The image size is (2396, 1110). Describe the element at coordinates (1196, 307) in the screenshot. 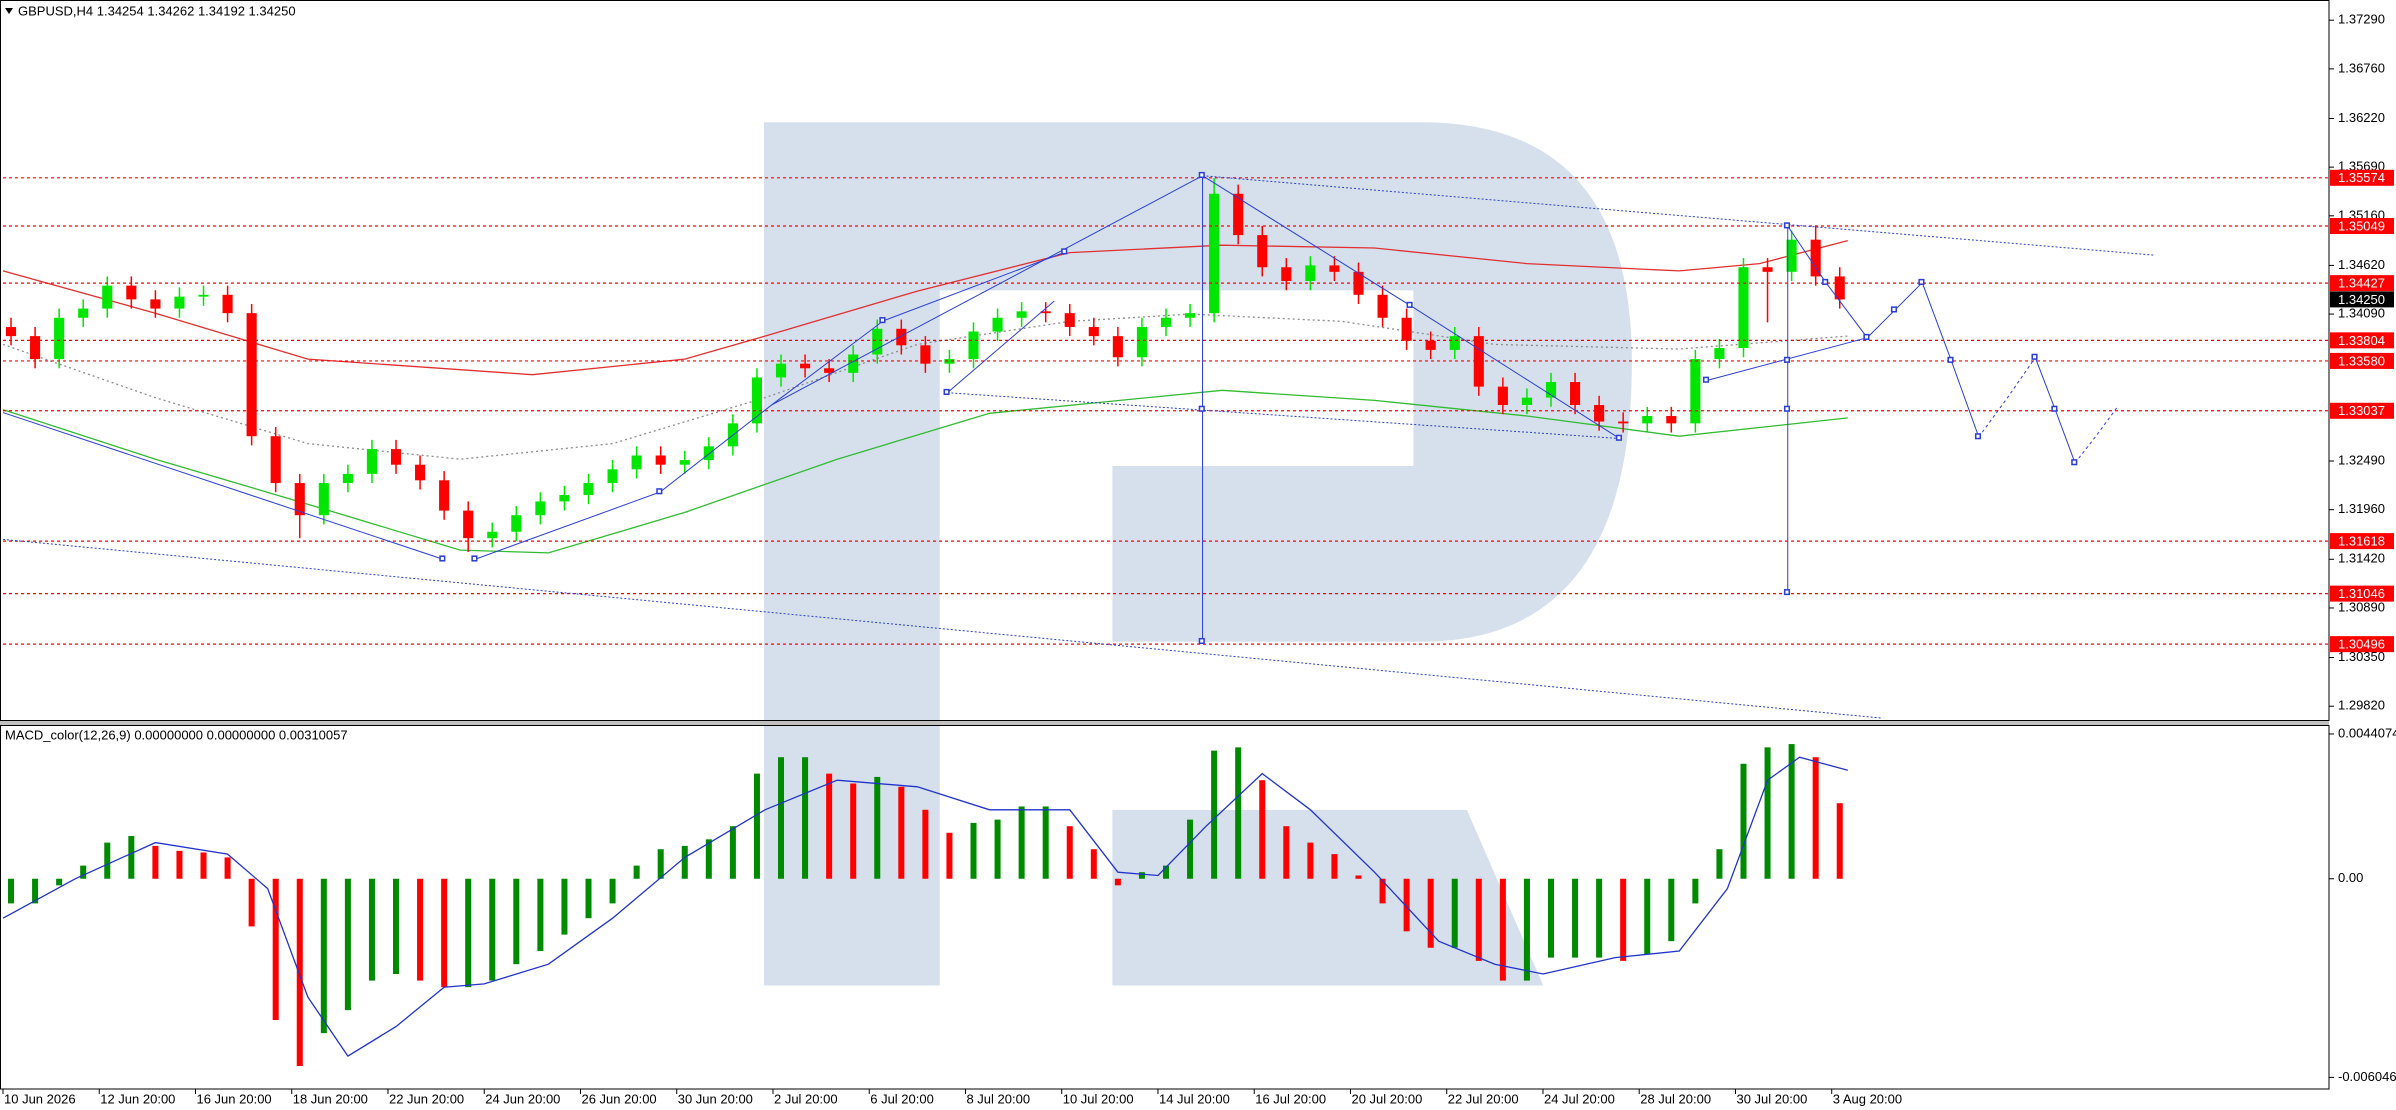

I see `wave-line` at that location.